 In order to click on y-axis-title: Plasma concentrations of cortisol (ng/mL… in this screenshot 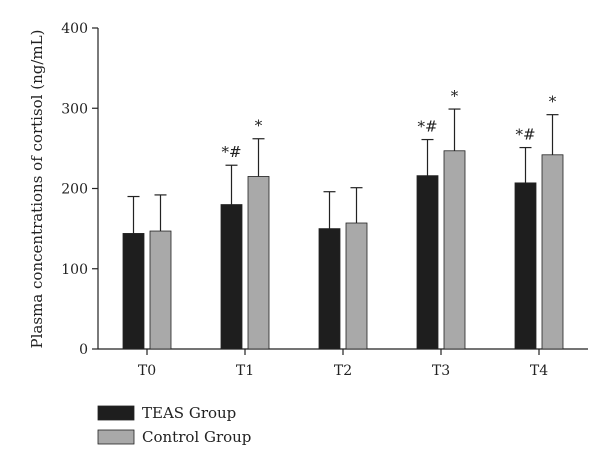, I will do `click(37, 189)`.